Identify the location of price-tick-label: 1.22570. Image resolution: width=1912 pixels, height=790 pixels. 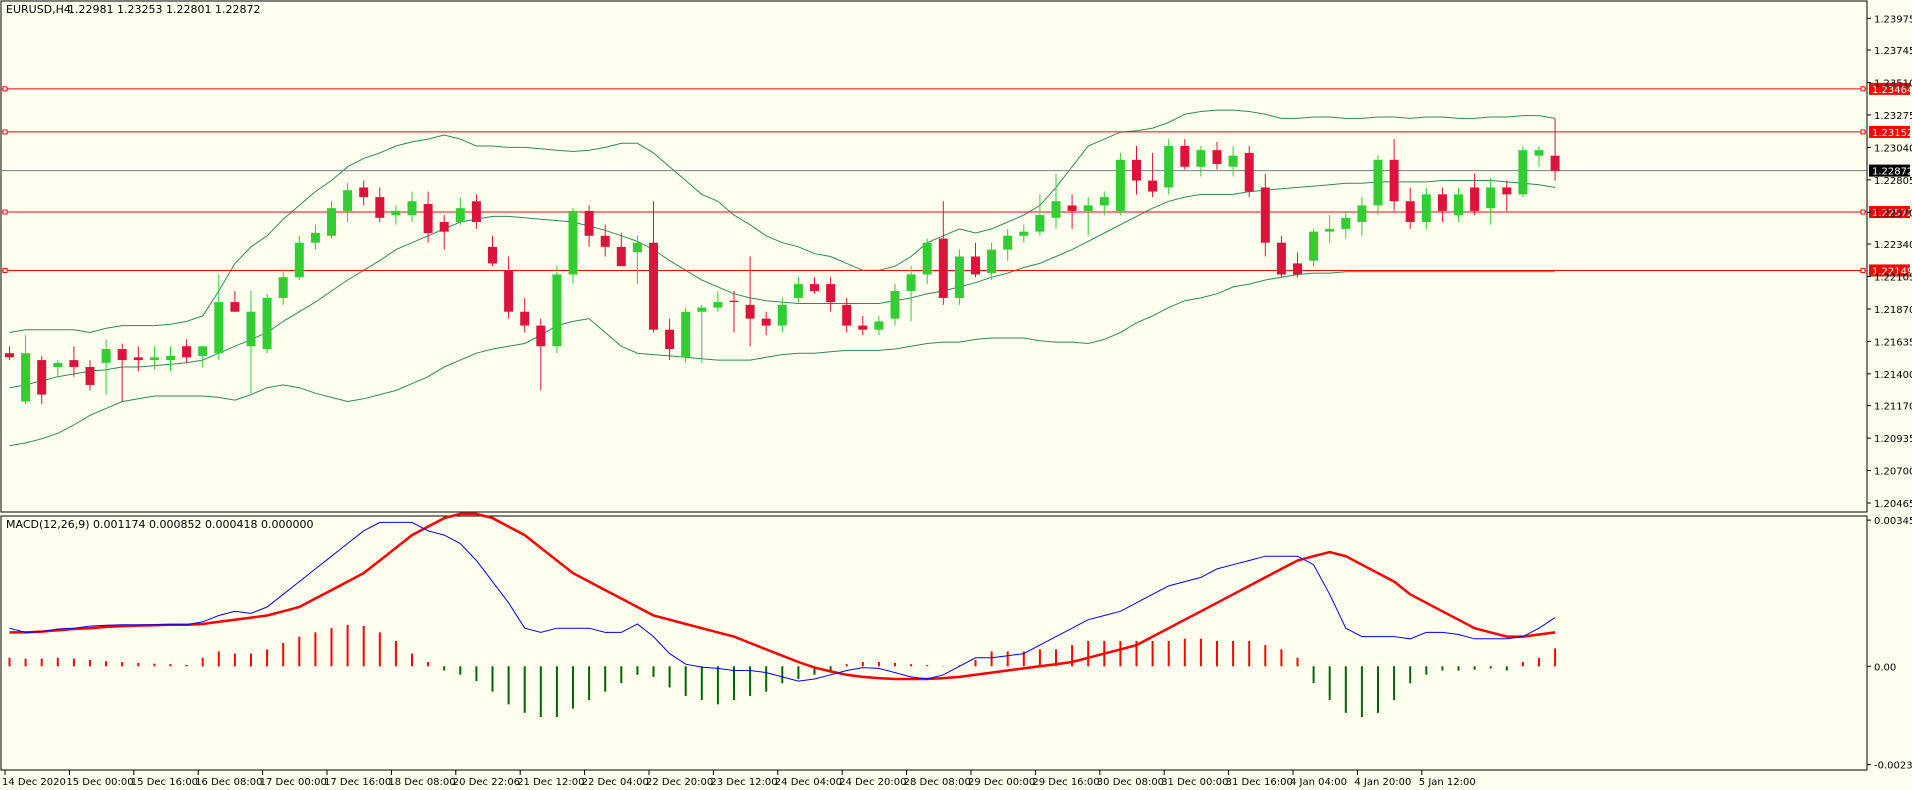
(1893, 213).